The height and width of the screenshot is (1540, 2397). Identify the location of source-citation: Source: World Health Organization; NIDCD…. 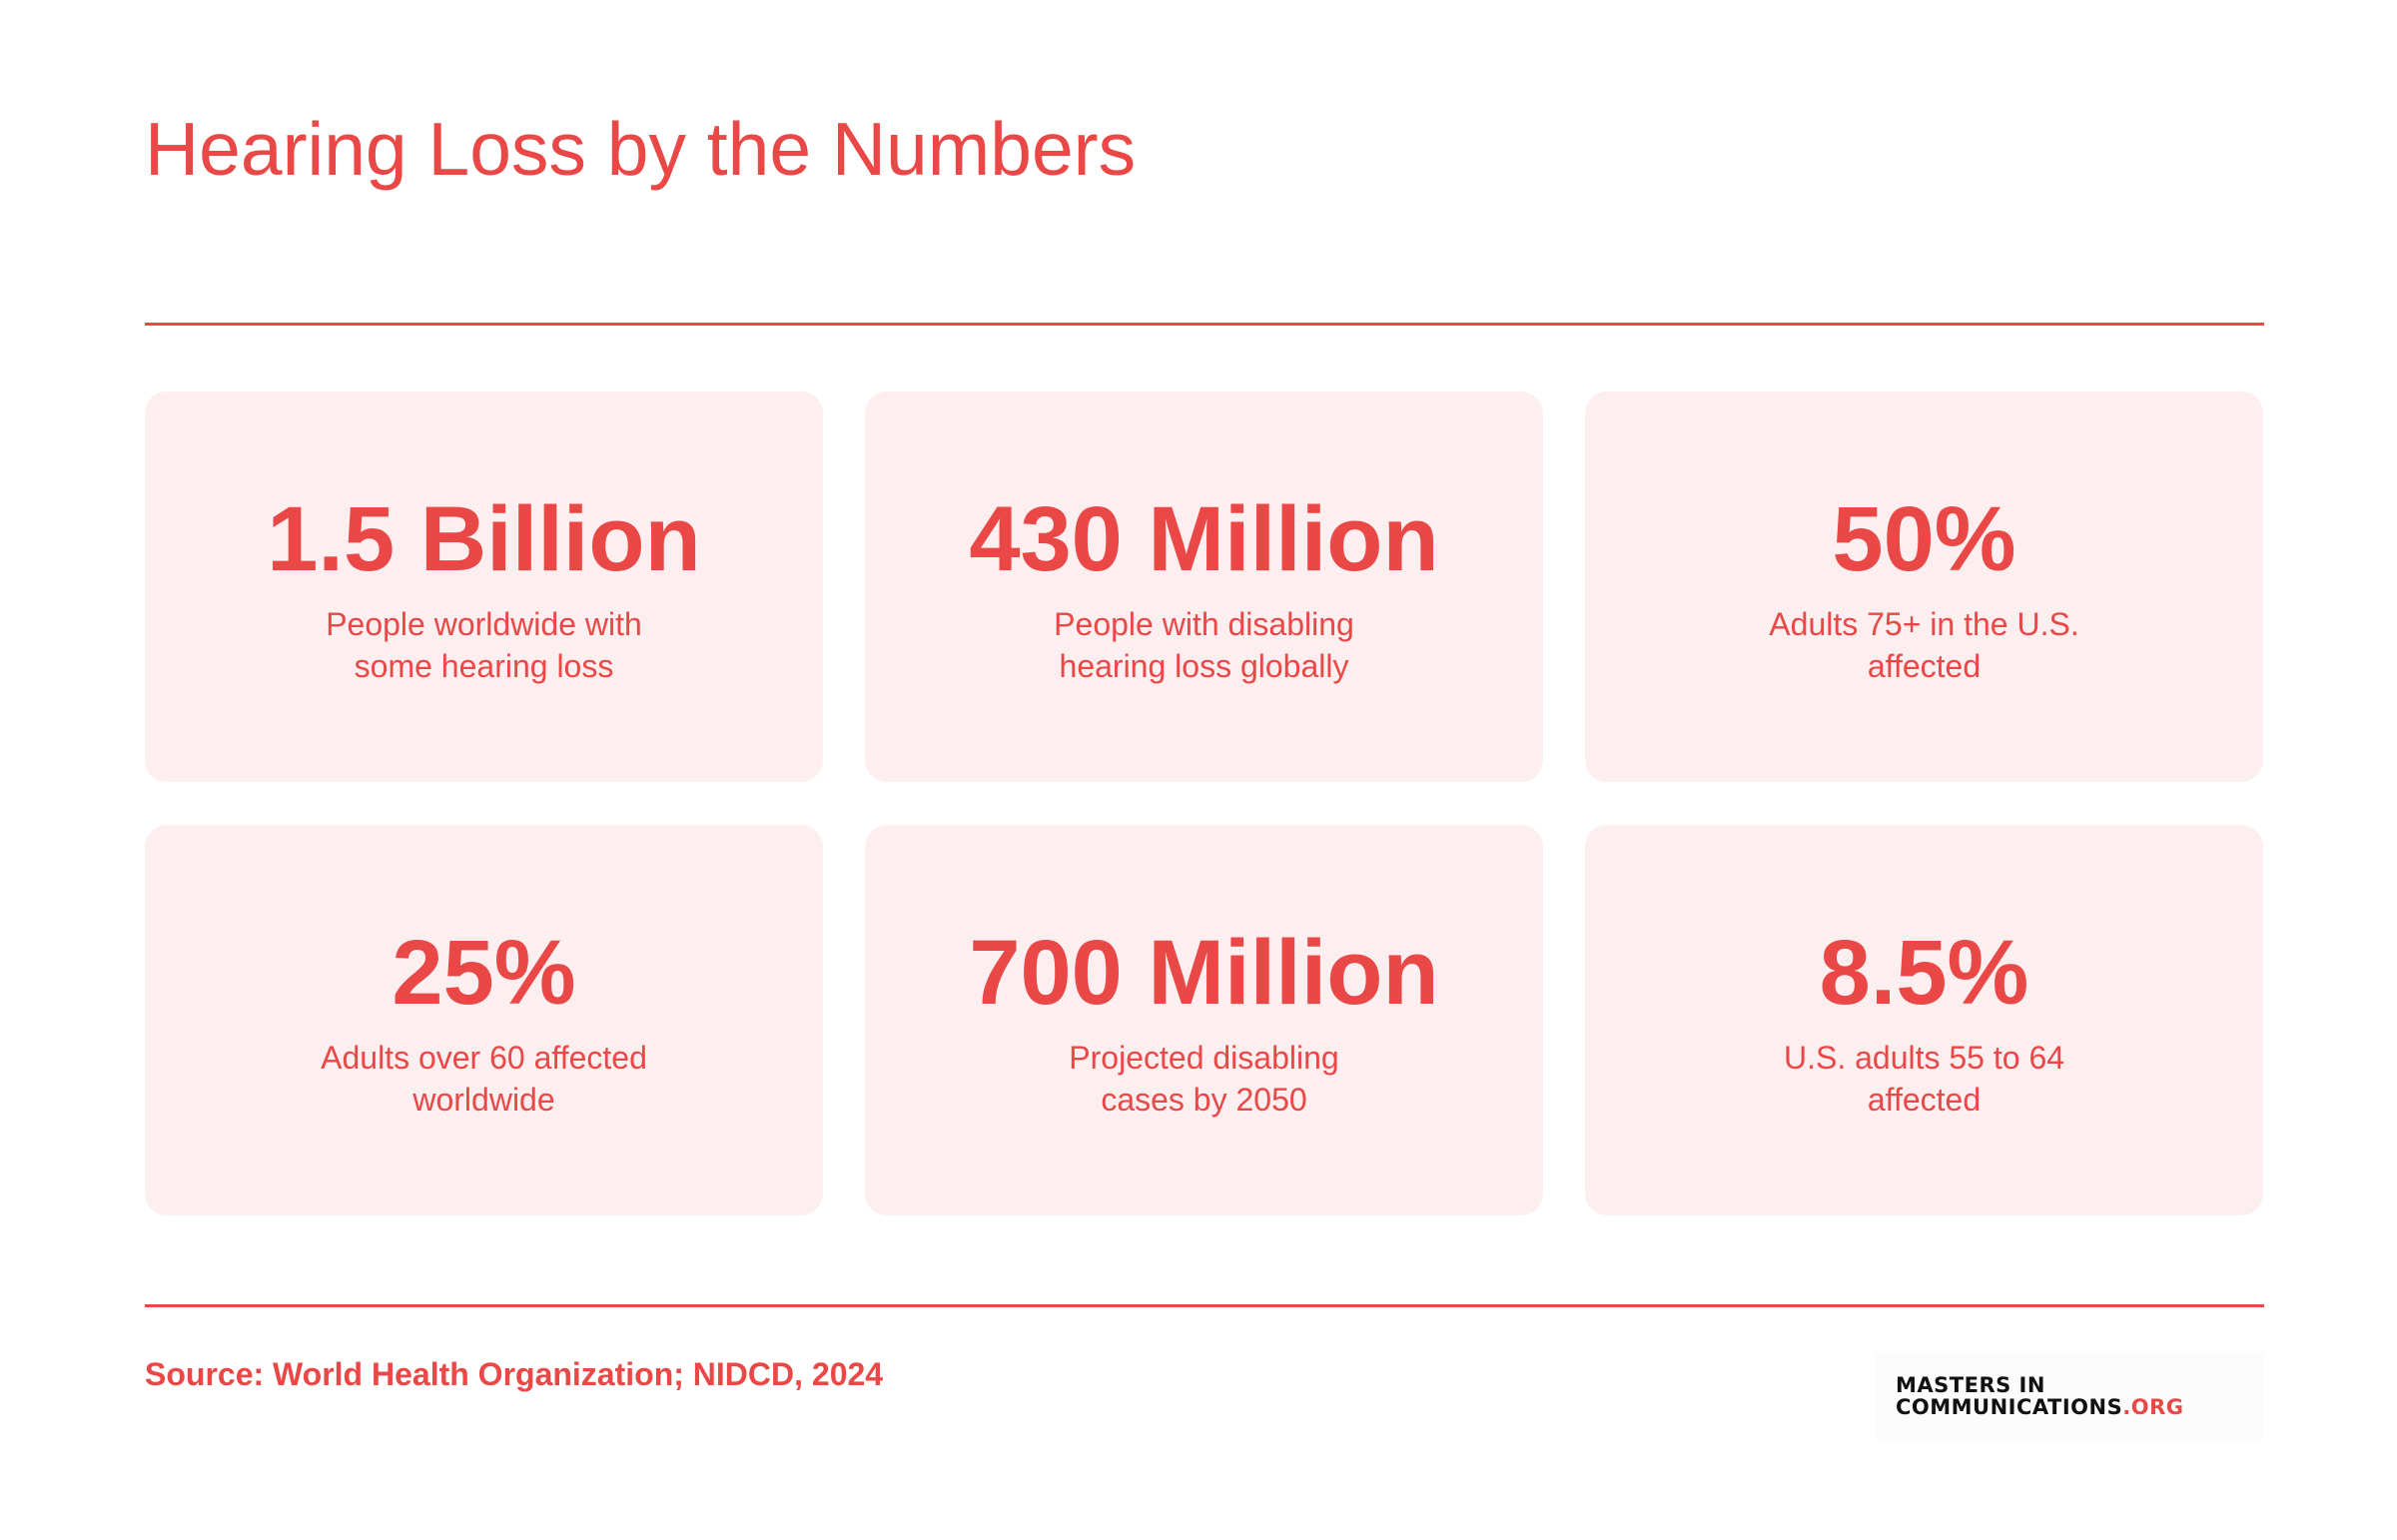
(514, 1374).